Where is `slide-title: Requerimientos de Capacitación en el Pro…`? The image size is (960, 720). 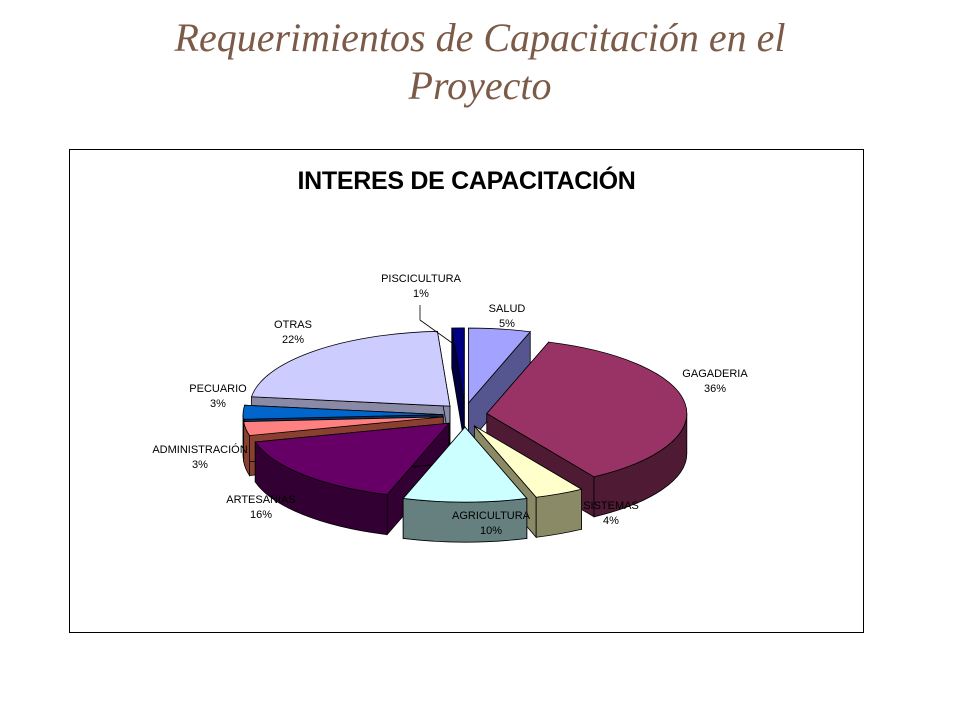
slide-title: Requerimientos de Capacitación en el Pro… is located at coordinates (480, 62).